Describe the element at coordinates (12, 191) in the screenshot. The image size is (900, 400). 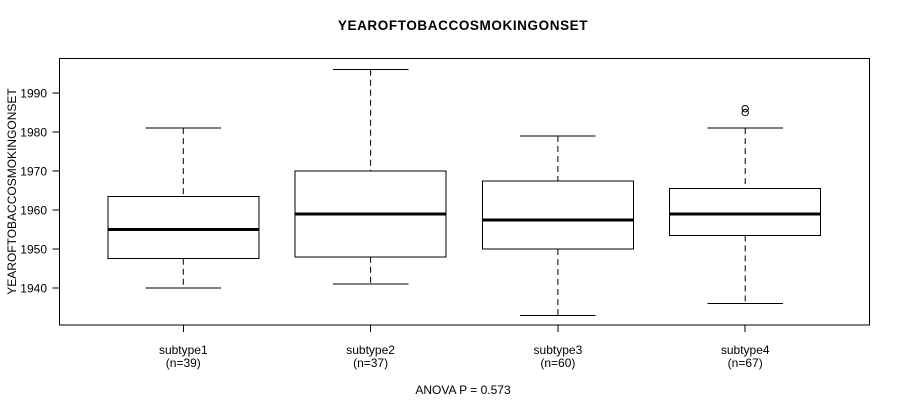
I see `y-axis-title: YEAROFTOBACCOSMOKINGONSET` at that location.